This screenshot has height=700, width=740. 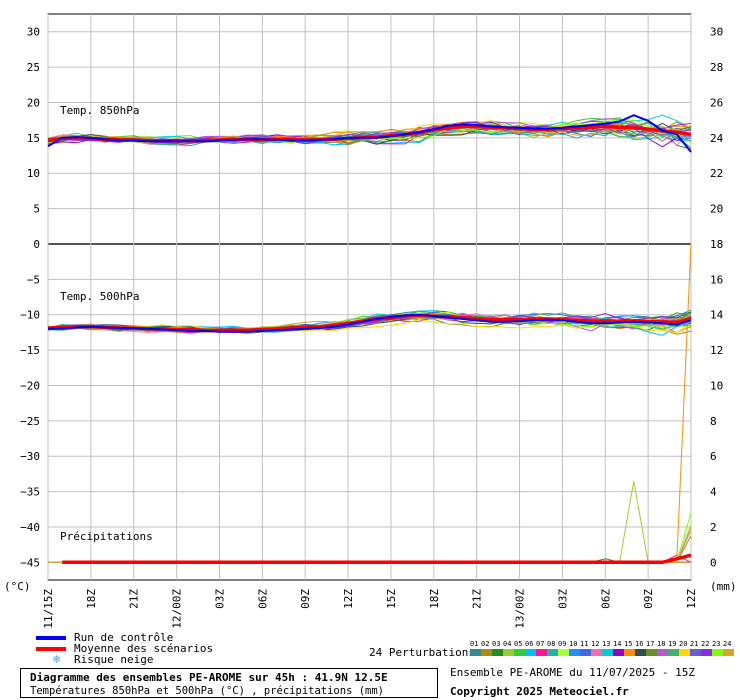 I want to click on control-swatch, so click(x=51, y=638).